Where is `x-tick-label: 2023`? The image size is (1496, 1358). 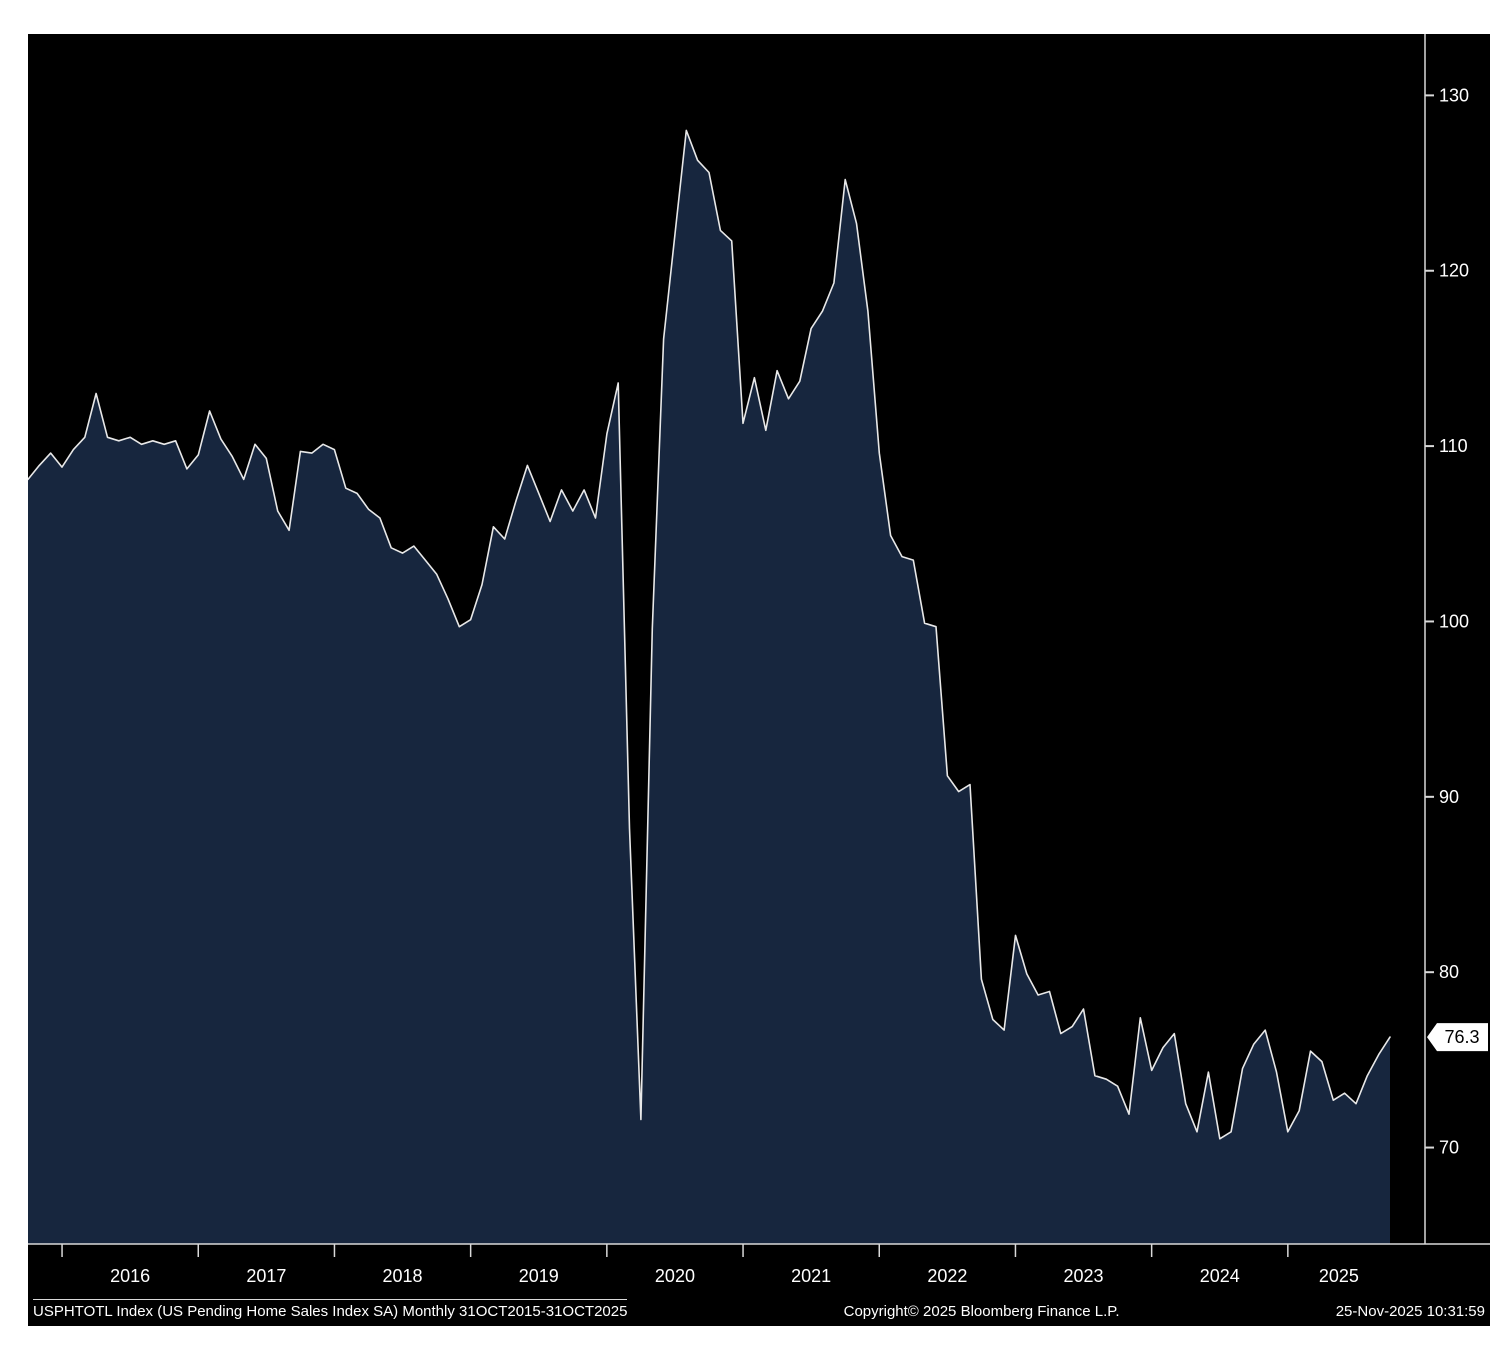 x-tick-label: 2023 is located at coordinates (1084, 1276).